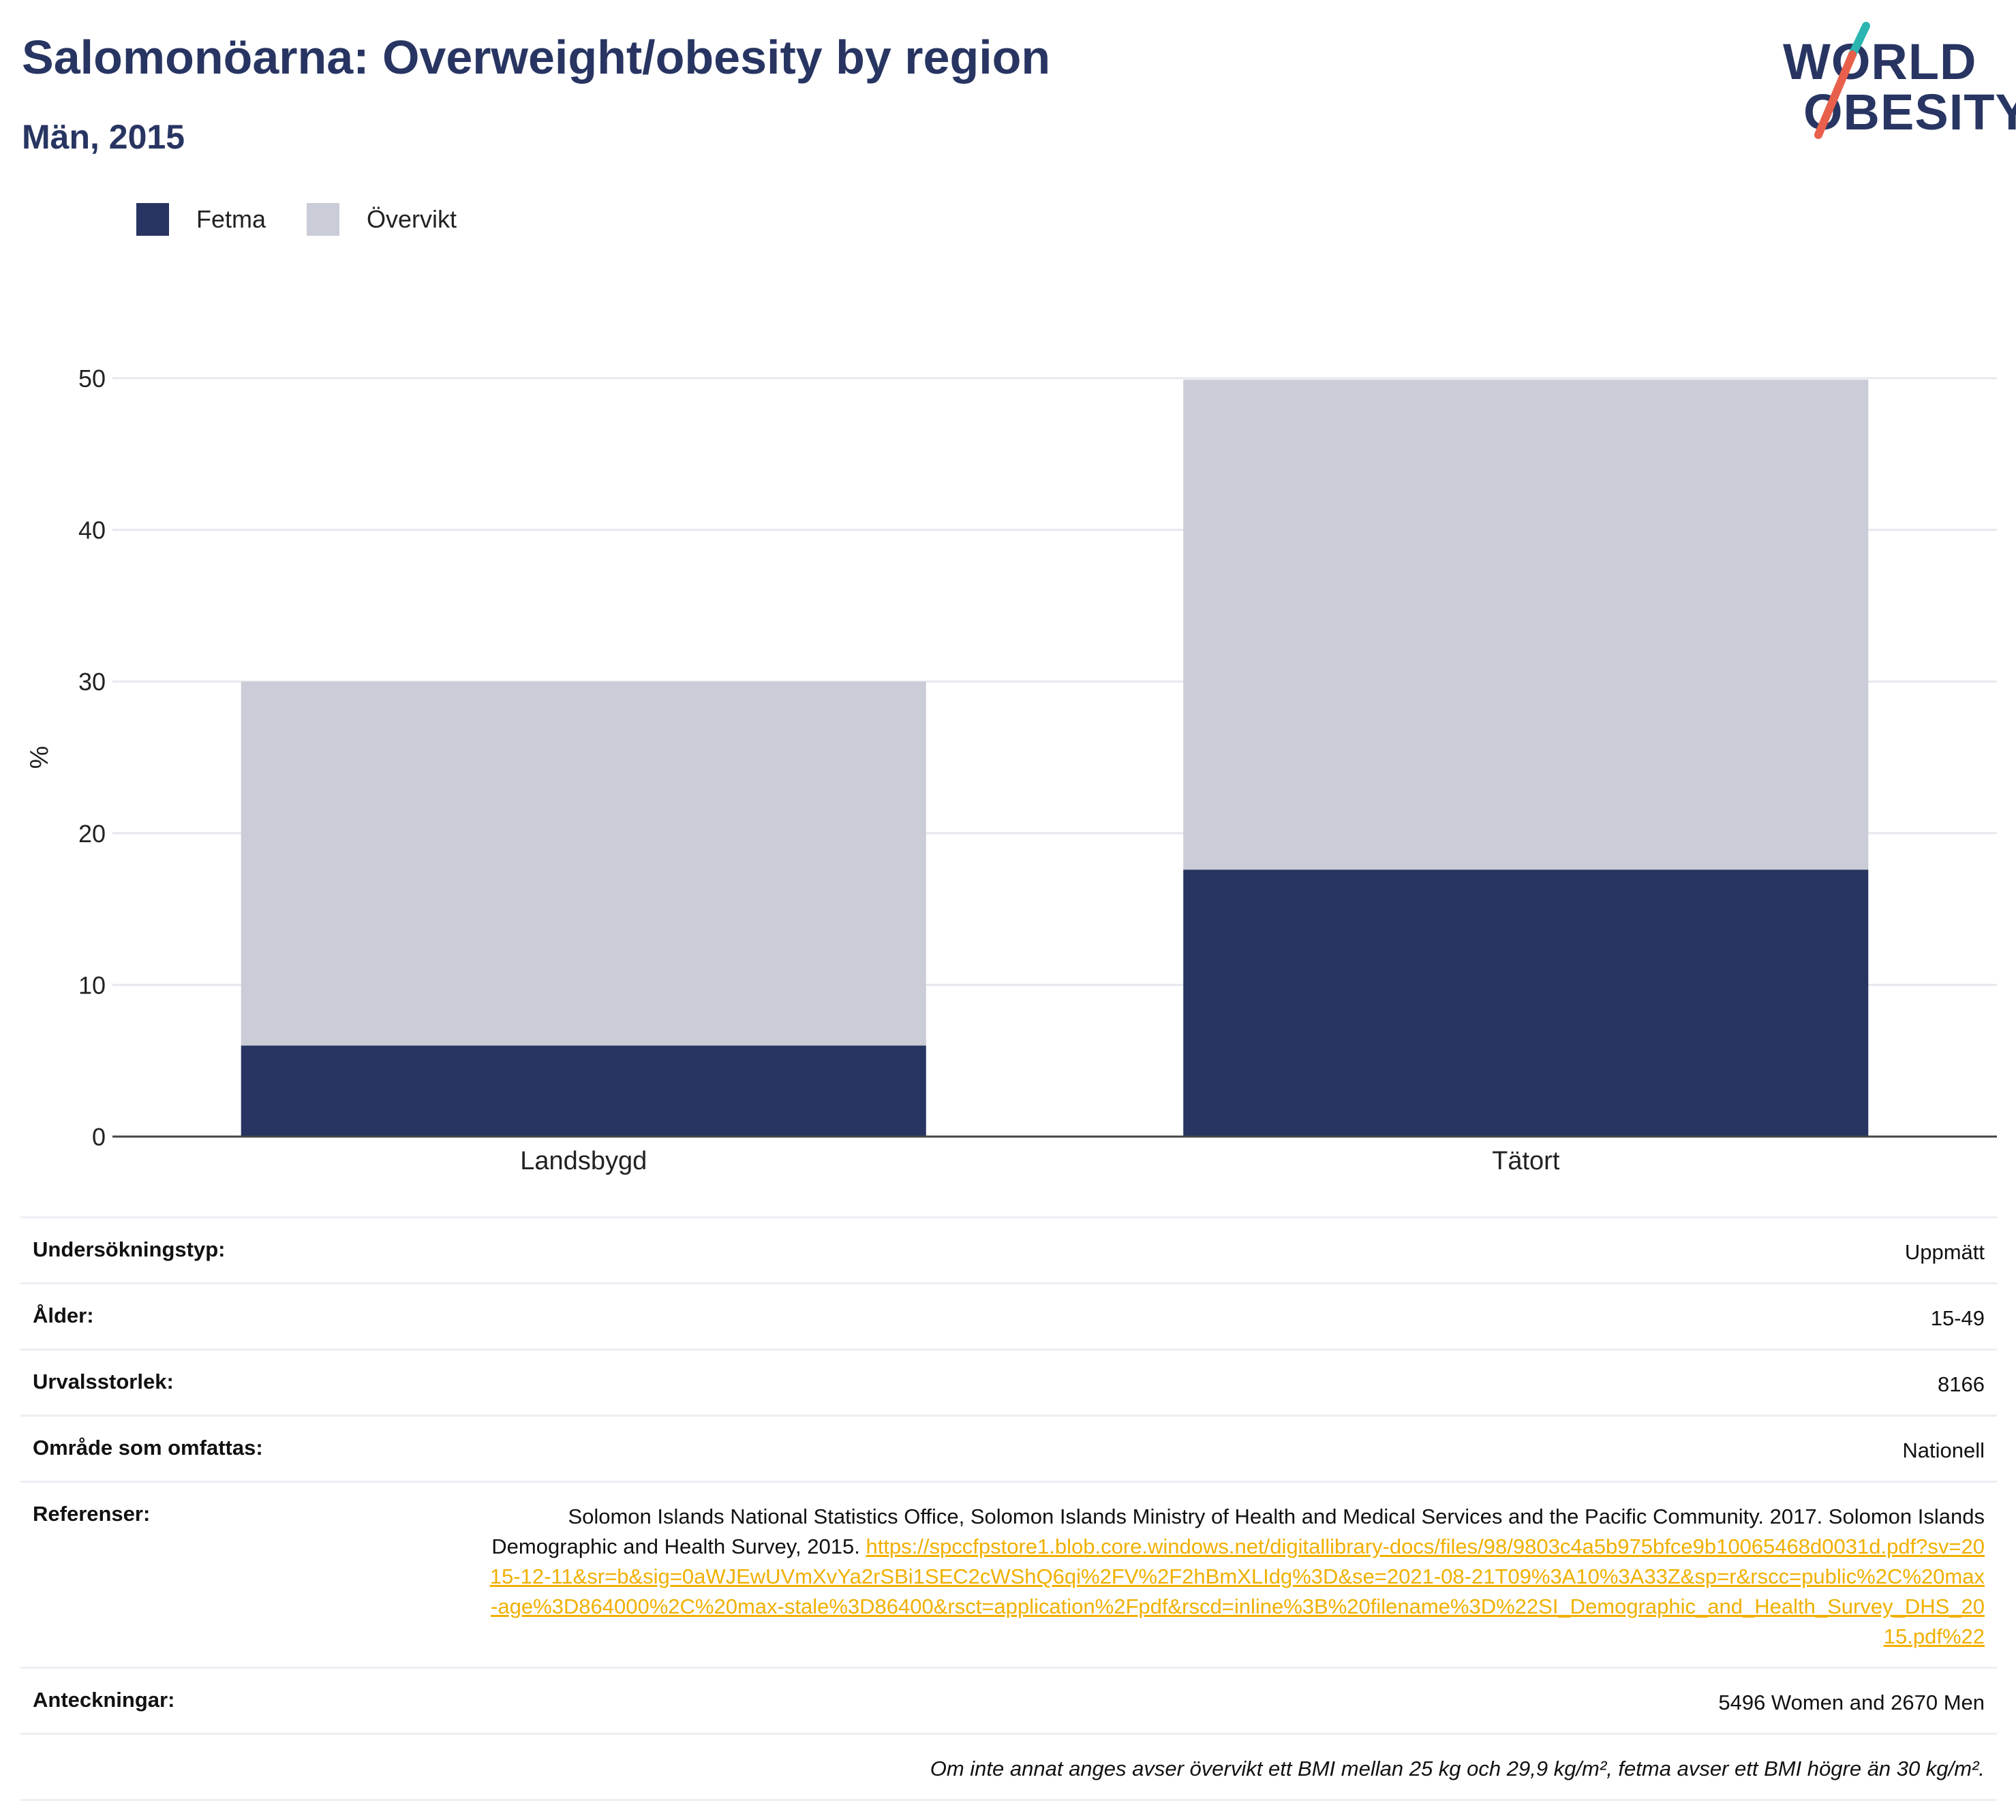 The height and width of the screenshot is (1820, 2016). Describe the element at coordinates (104, 1700) in the screenshot. I see `notes-label: Anteckningar:` at that location.